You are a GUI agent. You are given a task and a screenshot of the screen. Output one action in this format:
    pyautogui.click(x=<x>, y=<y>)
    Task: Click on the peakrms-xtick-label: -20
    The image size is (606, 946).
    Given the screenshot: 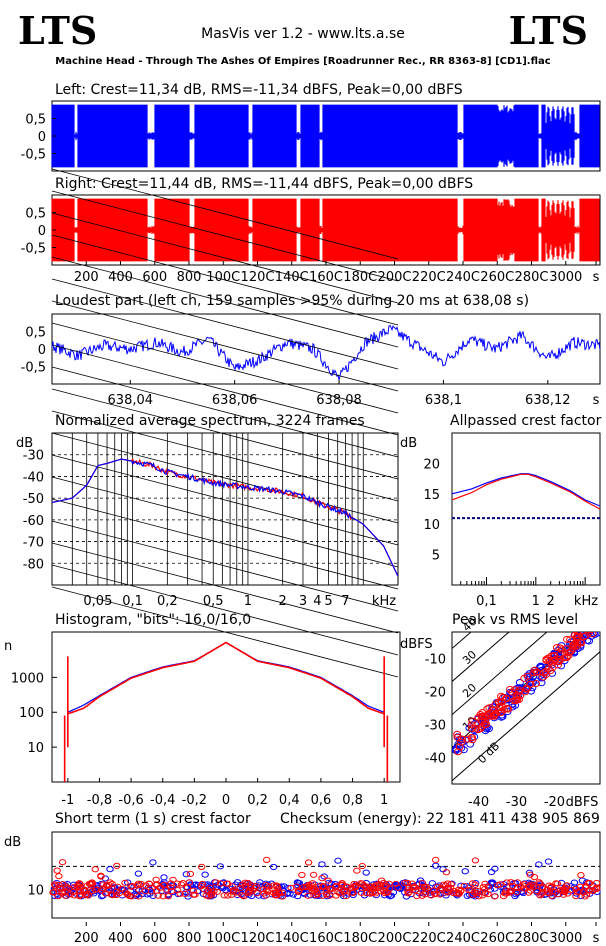 What is the action you would take?
    pyautogui.click(x=554, y=802)
    